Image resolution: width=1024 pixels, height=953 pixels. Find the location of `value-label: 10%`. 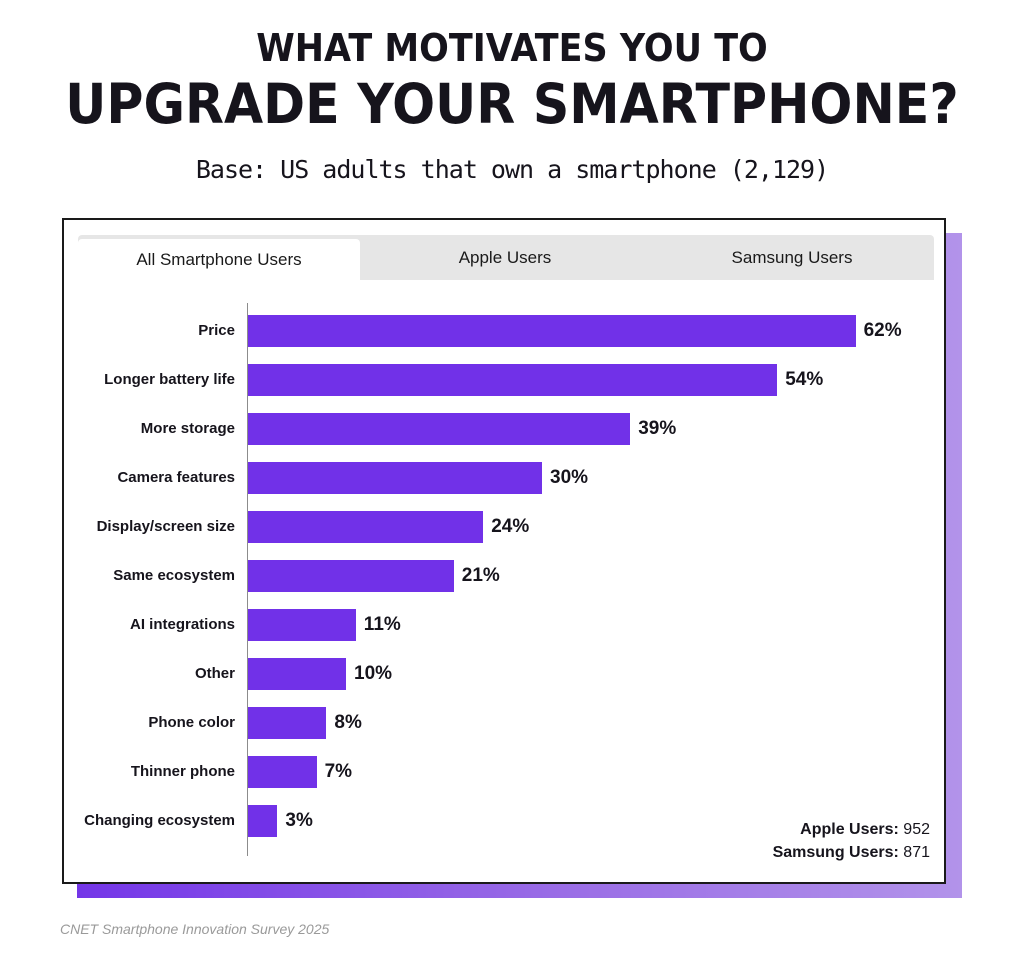

value-label: 10% is located at coordinates (373, 673).